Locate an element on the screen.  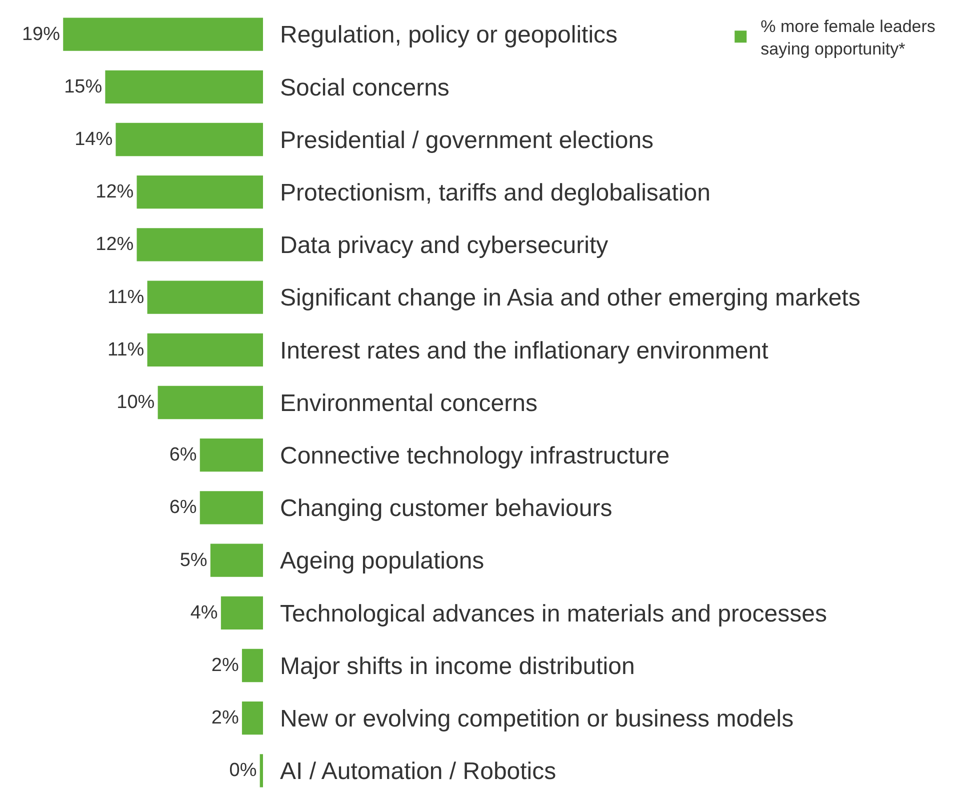
y-tick-label: Social concerns is located at coordinates (365, 88).